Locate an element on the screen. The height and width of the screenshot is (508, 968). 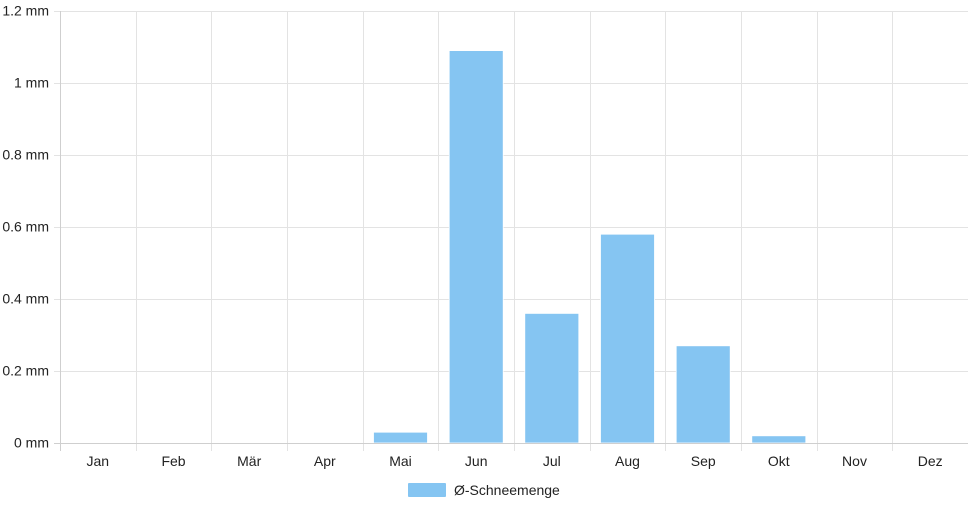
bar-mai is located at coordinates (400, 437).